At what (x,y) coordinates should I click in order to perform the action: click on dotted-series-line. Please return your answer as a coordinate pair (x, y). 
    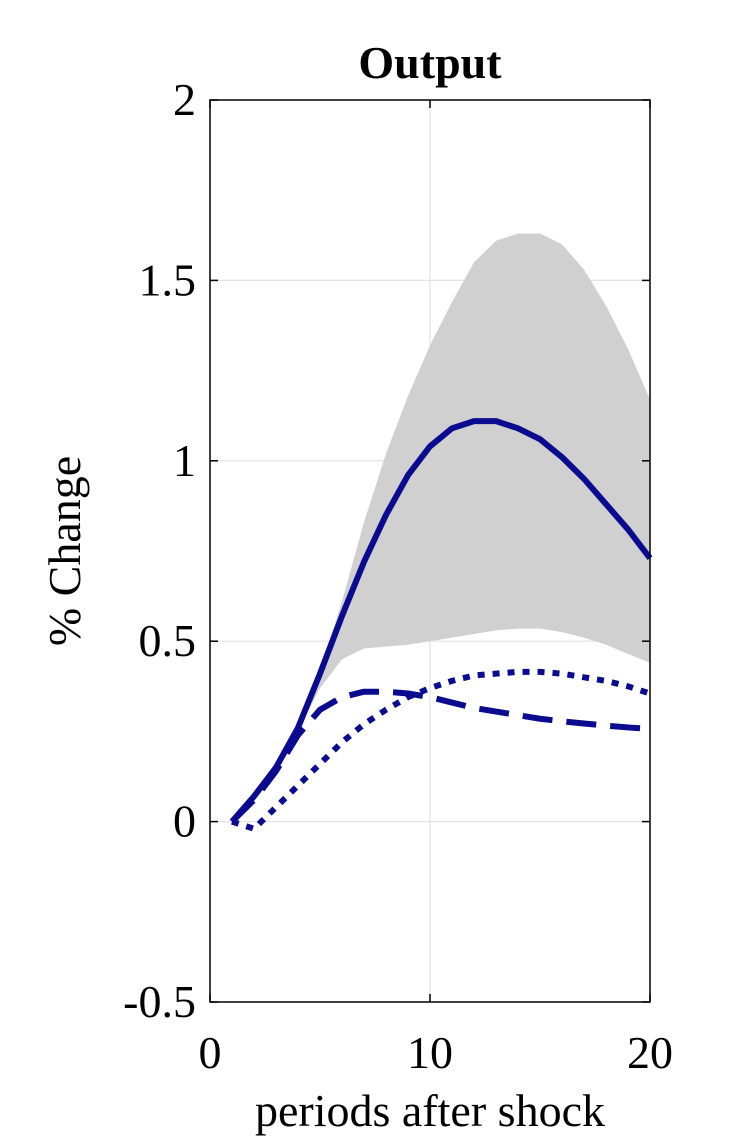
    Looking at the image, I should click on (441, 750).